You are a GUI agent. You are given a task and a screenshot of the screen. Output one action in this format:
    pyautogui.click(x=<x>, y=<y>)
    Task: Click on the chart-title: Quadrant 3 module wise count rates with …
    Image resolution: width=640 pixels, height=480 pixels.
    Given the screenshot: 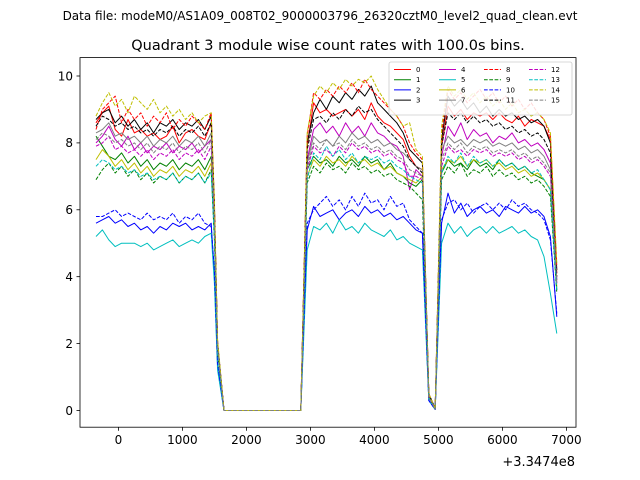 What is the action you would take?
    pyautogui.click(x=328, y=46)
    